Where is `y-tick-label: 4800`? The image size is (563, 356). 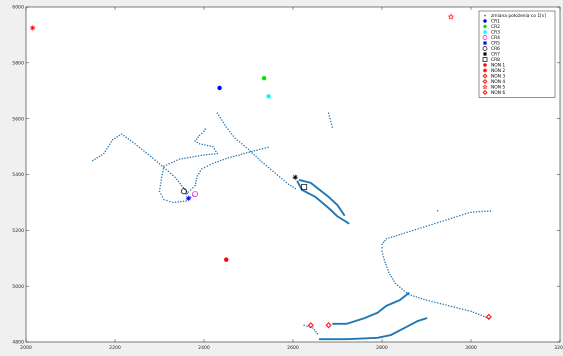 y-tick-label: 4800 is located at coordinates (18, 343).